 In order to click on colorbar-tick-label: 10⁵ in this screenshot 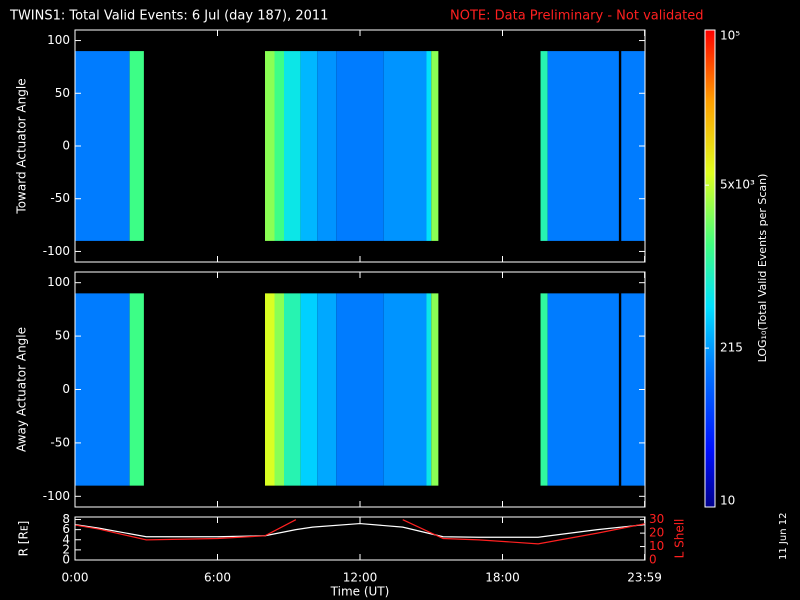, I will do `click(730, 36)`.